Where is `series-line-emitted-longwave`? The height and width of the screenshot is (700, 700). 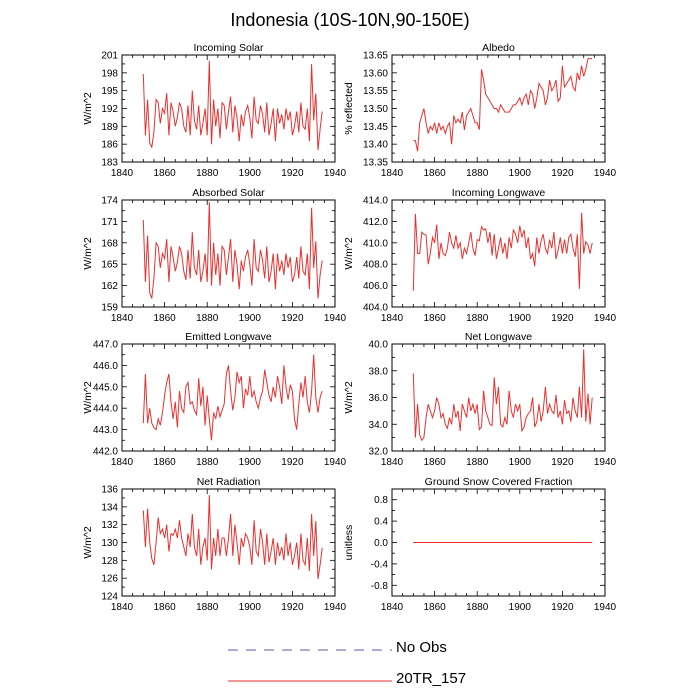
series-line-emitted-longwave is located at coordinates (232, 397).